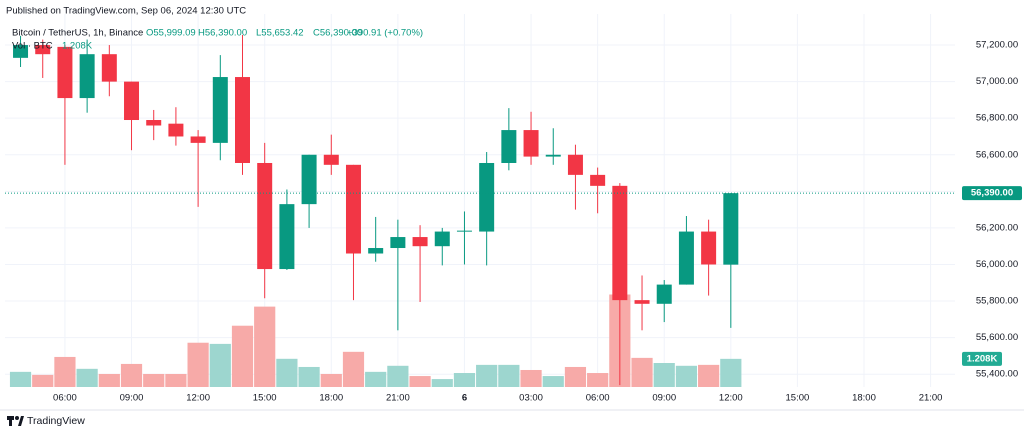 This screenshot has width=1024, height=440. What do you see at coordinates (997, 374) in the screenshot?
I see `y-tick-label: 55,400.00` at bounding box center [997, 374].